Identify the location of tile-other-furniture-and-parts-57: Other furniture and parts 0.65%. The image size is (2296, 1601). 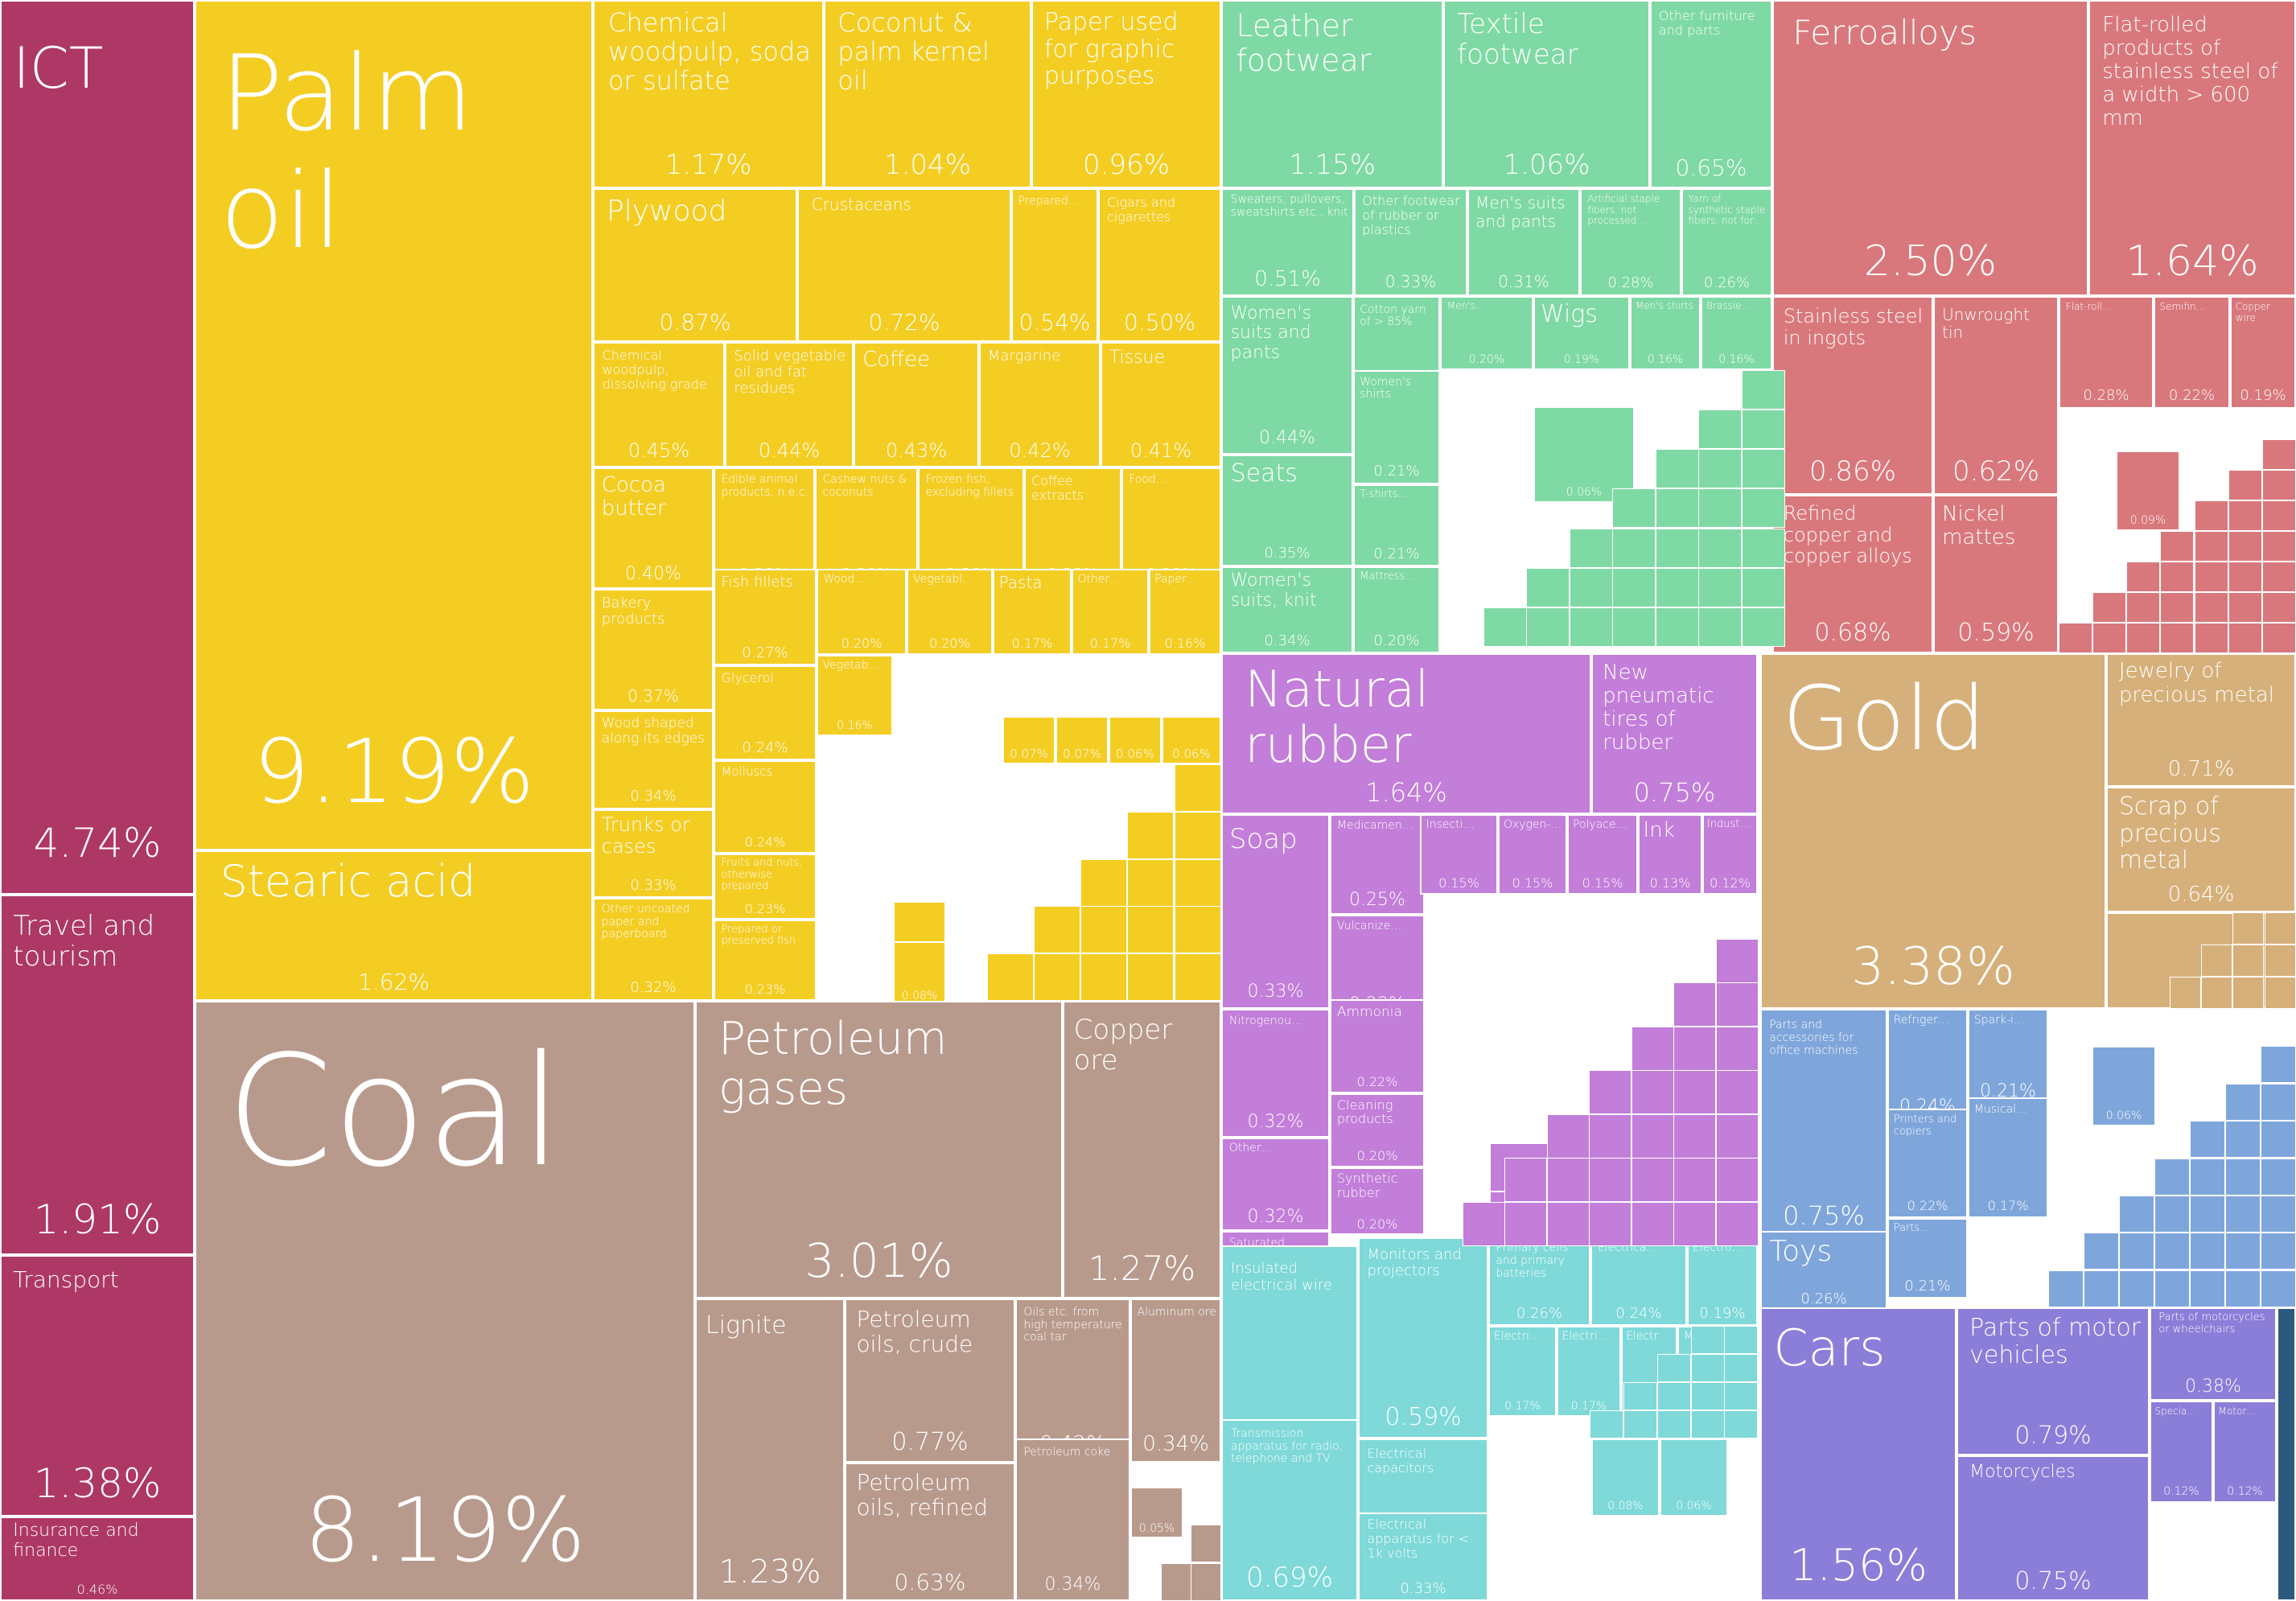
(1711, 94).